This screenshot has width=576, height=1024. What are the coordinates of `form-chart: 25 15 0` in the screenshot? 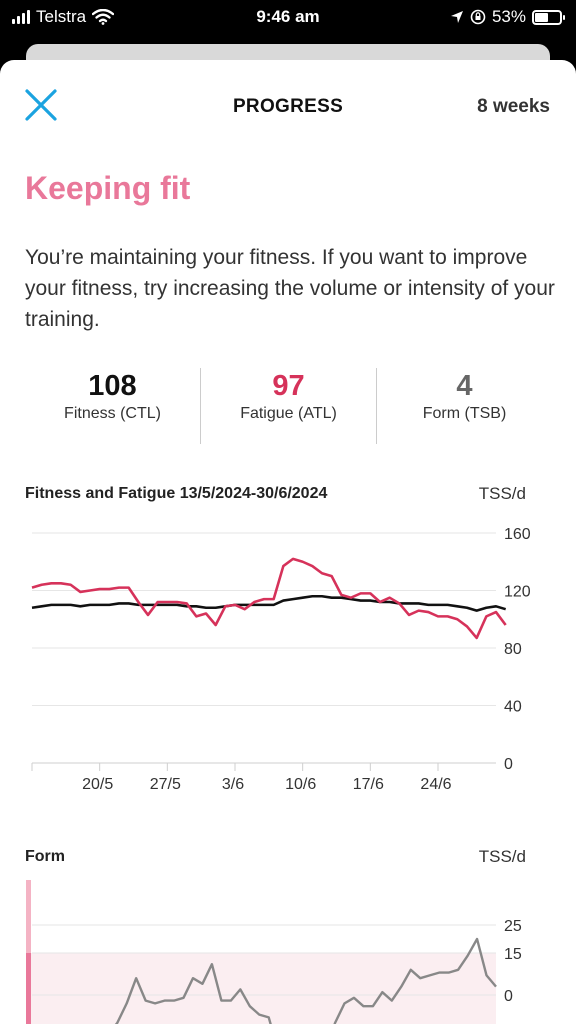 It's located at (274, 952).